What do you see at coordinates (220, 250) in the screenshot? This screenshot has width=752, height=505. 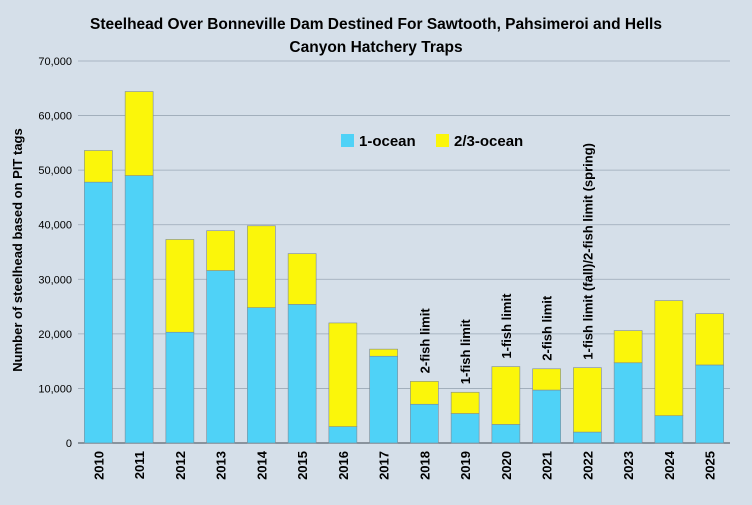 I see `bar-2-3-ocean-2013` at bounding box center [220, 250].